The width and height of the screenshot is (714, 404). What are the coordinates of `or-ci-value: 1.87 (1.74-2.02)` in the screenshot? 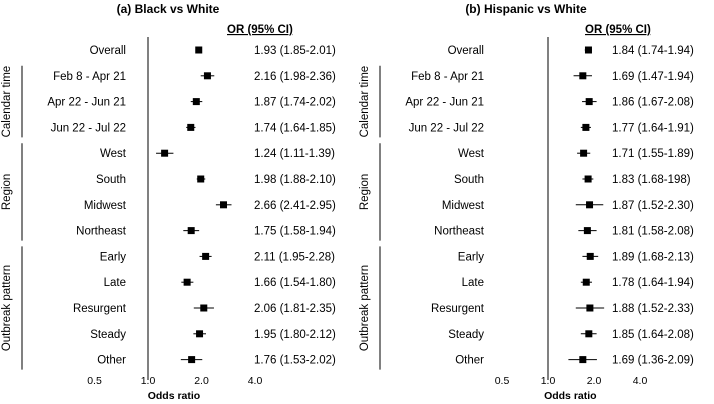 It's located at (295, 103).